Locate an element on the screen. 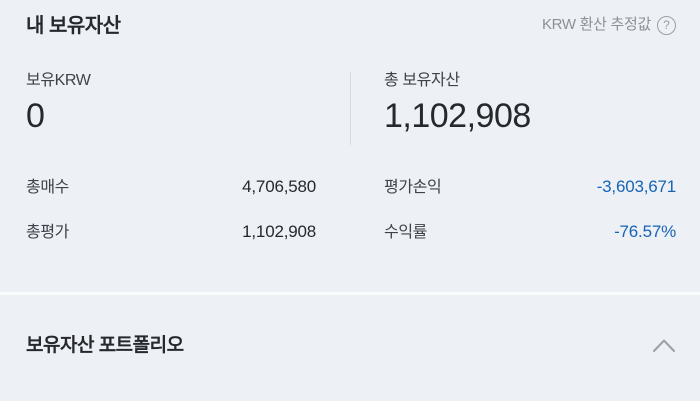 This screenshot has height=401, width=700. card-header: 내 보유자산 KRW 환산 추정값 ? is located at coordinates (350, 19).